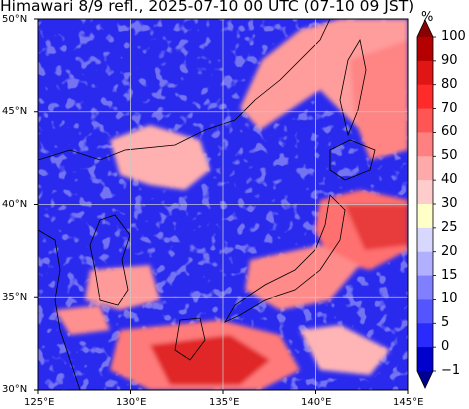 The image size is (469, 409). I want to click on colorbar-label: 20, so click(449, 251).